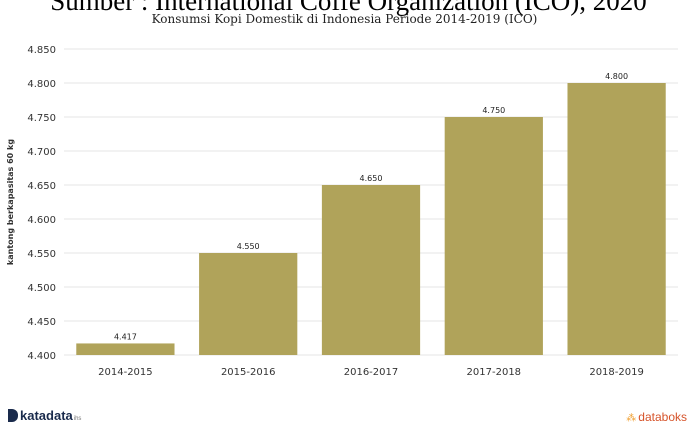 This screenshot has height=426, width=689. Describe the element at coordinates (10, 202) in the screenshot. I see `y-axis-label: kantong berkapasitas 60 kg` at that location.